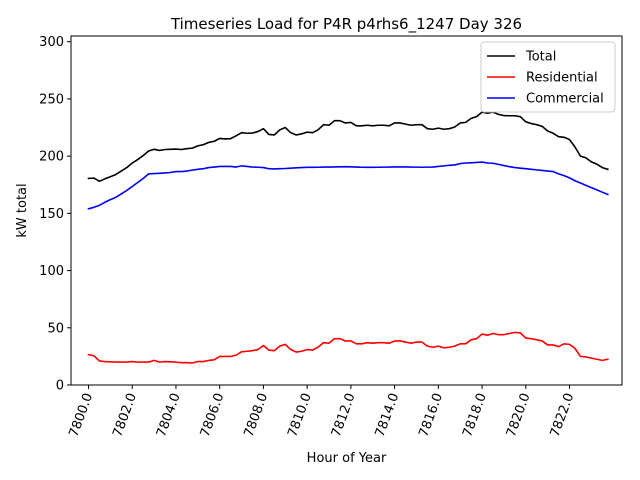 The image size is (640, 480). Describe the element at coordinates (125, 415) in the screenshot. I see `x-tick-label: 7802.0` at that location.